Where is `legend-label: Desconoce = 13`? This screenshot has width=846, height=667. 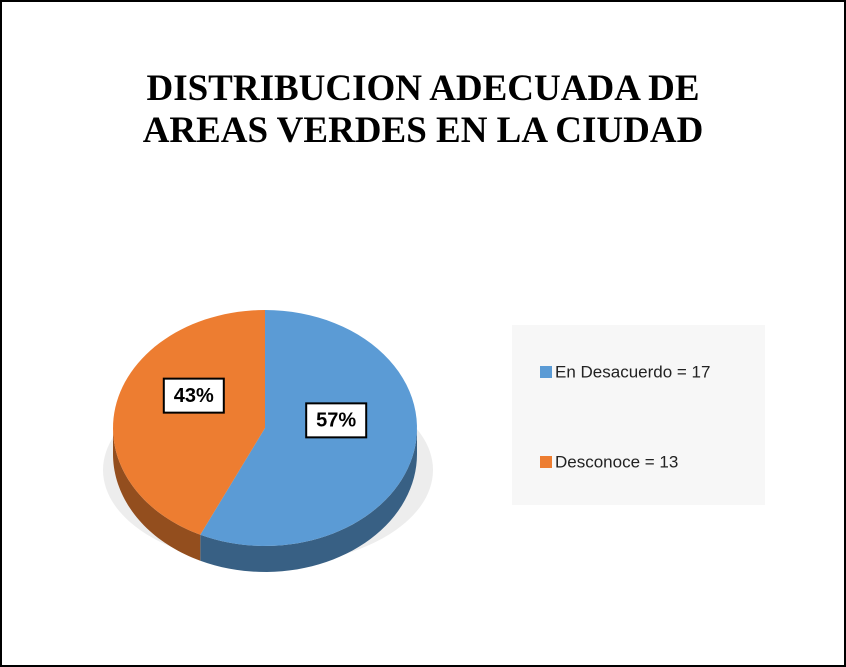
legend-label: Desconoce = 13 is located at coordinates (616, 461).